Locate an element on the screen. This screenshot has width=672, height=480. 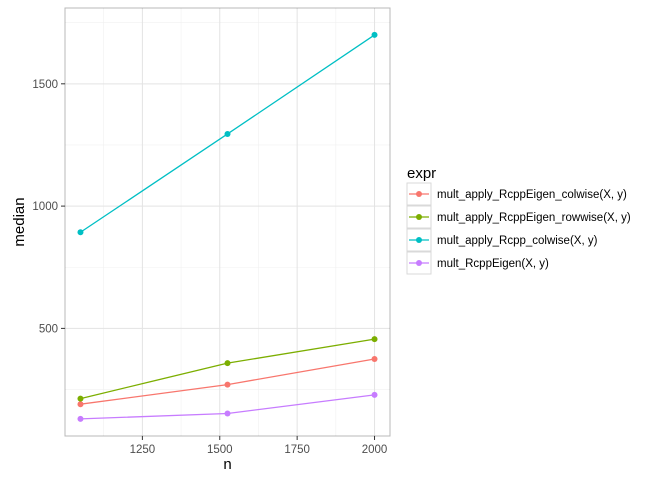
legend-item: mult_RcppEigen(X, y) is located at coordinates (477, 263).